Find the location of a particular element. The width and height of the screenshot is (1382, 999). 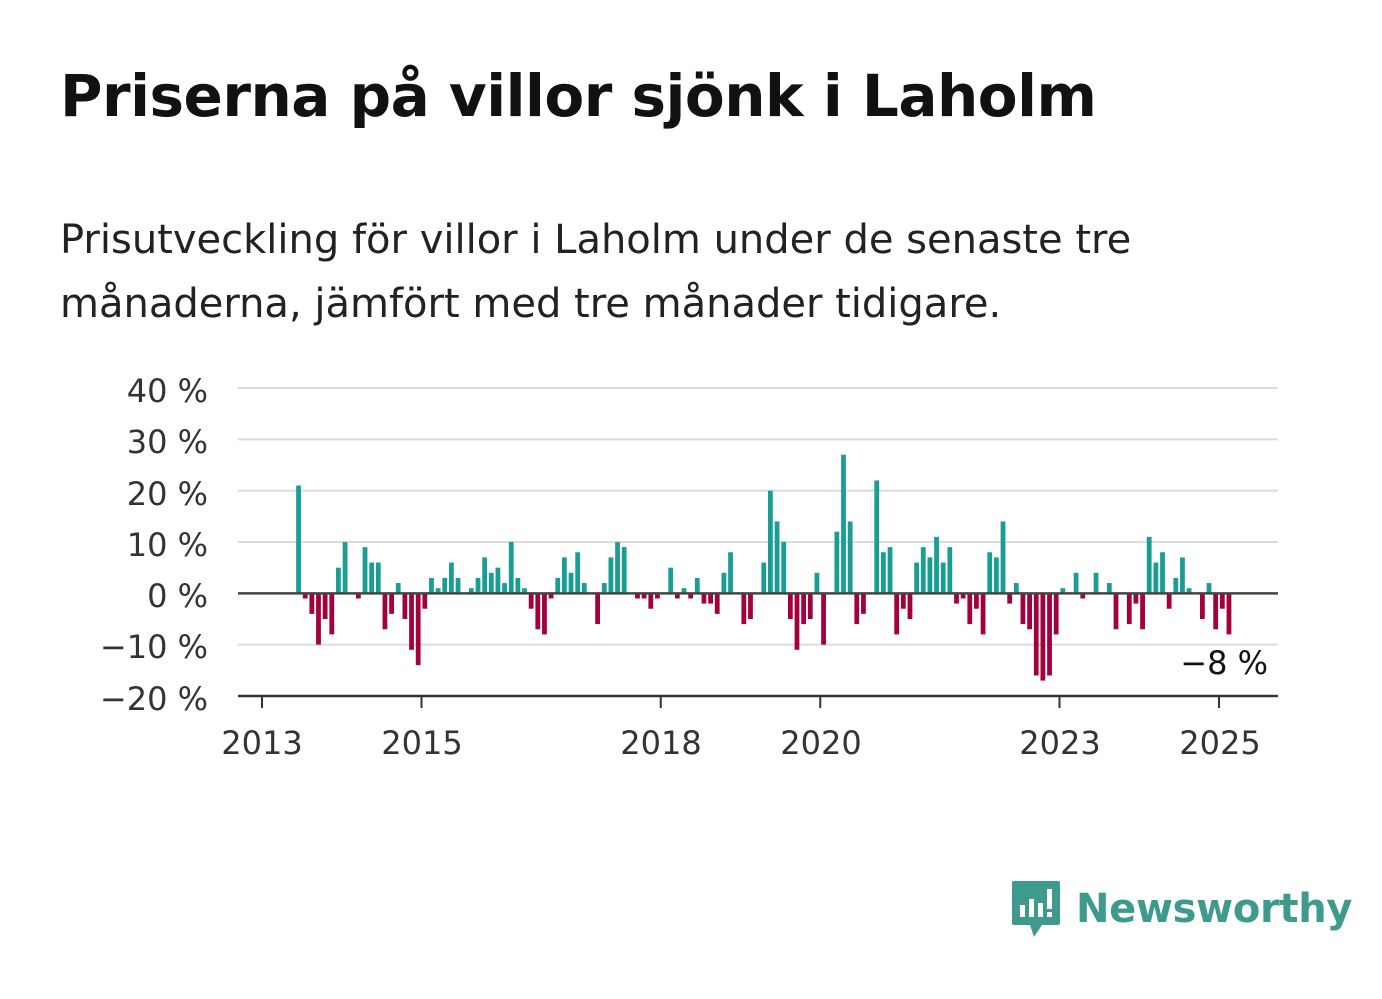

x-tick-label: 2015 is located at coordinates (421, 743).